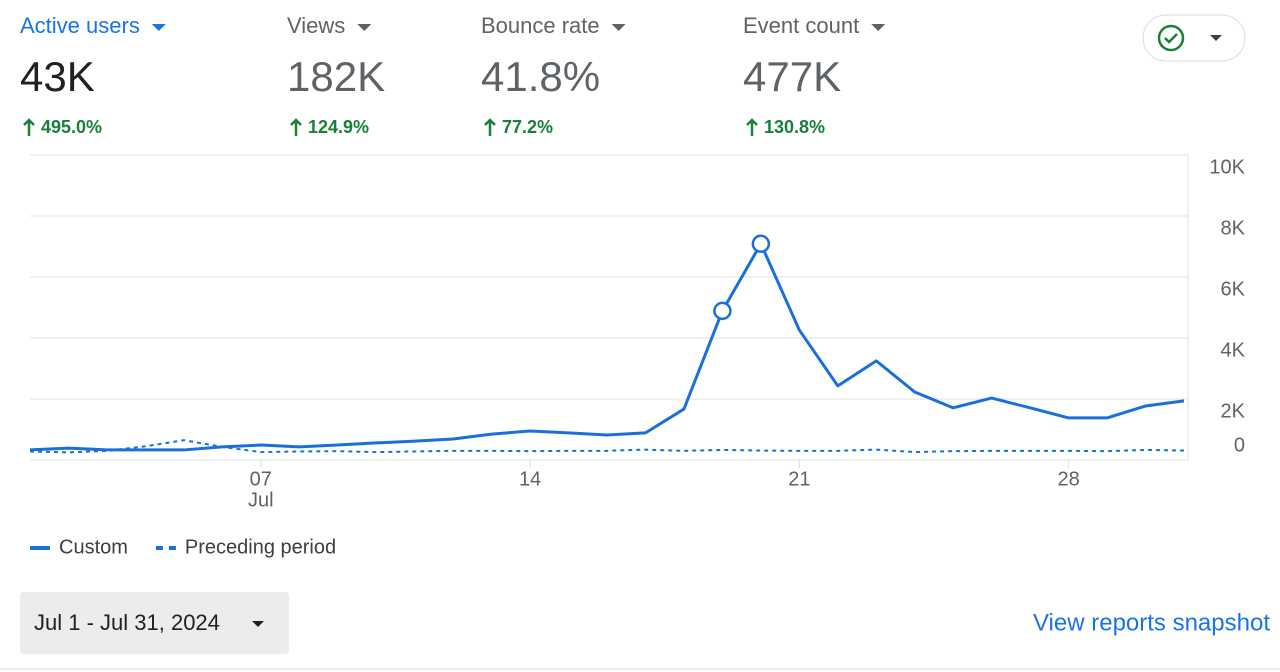 Image resolution: width=1280 pixels, height=672 pixels. What do you see at coordinates (540, 76) in the screenshot?
I see `metric-value: 41.8%` at bounding box center [540, 76].